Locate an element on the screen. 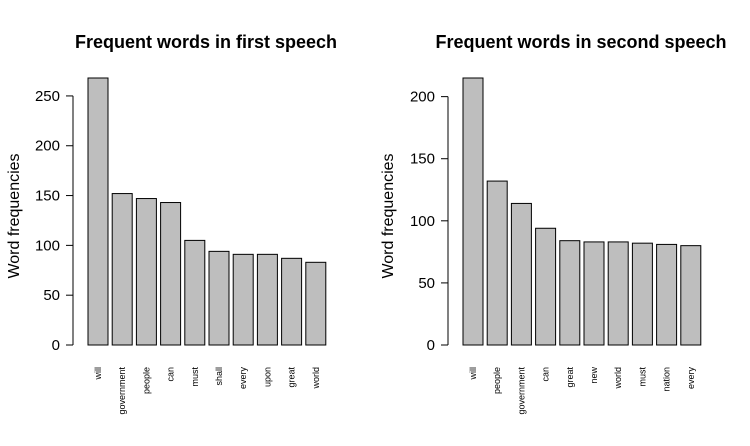  bar-upon is located at coordinates (267, 299).